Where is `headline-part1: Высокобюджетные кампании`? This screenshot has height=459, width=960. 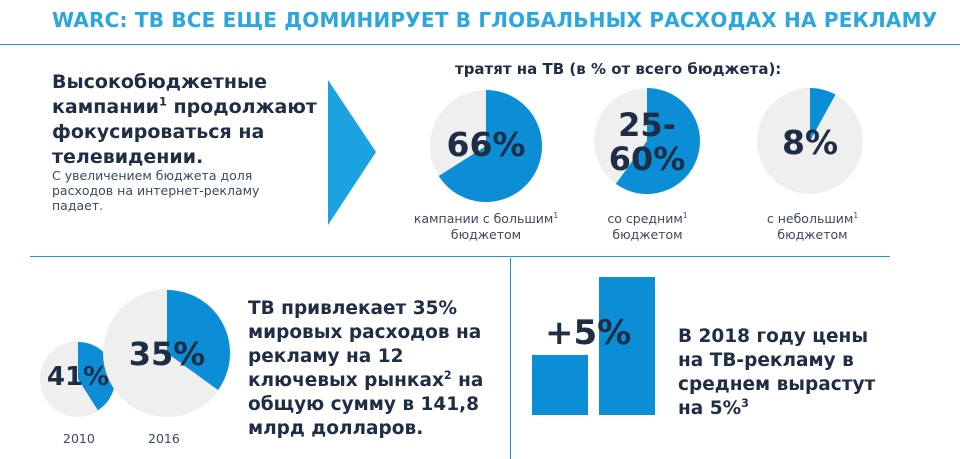
headline-part1: Высокобюджетные кампании is located at coordinates (160, 94).